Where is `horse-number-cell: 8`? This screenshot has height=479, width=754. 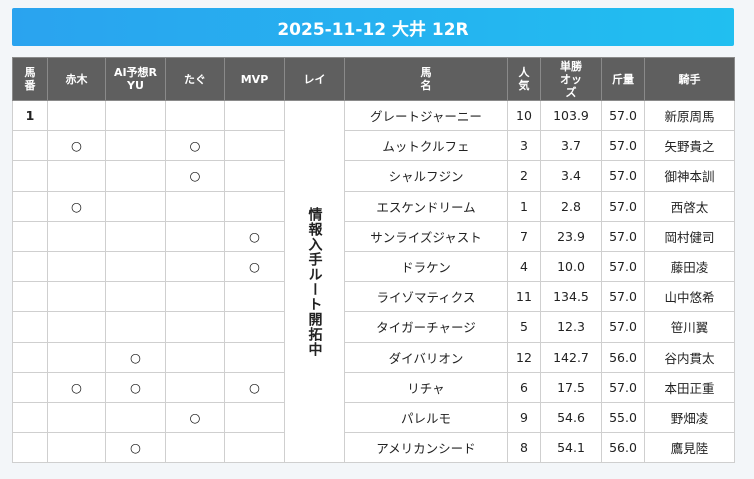 horse-number-cell: 8 is located at coordinates (30, 327).